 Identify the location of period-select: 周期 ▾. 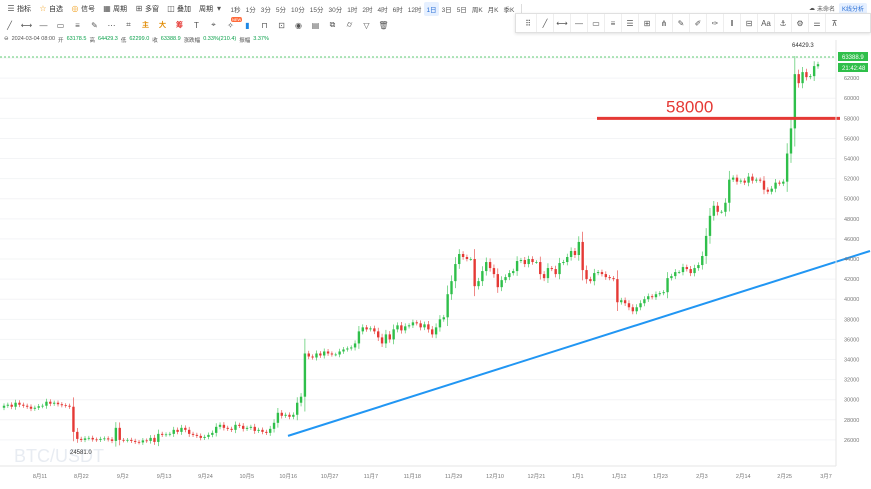
(211, 9).